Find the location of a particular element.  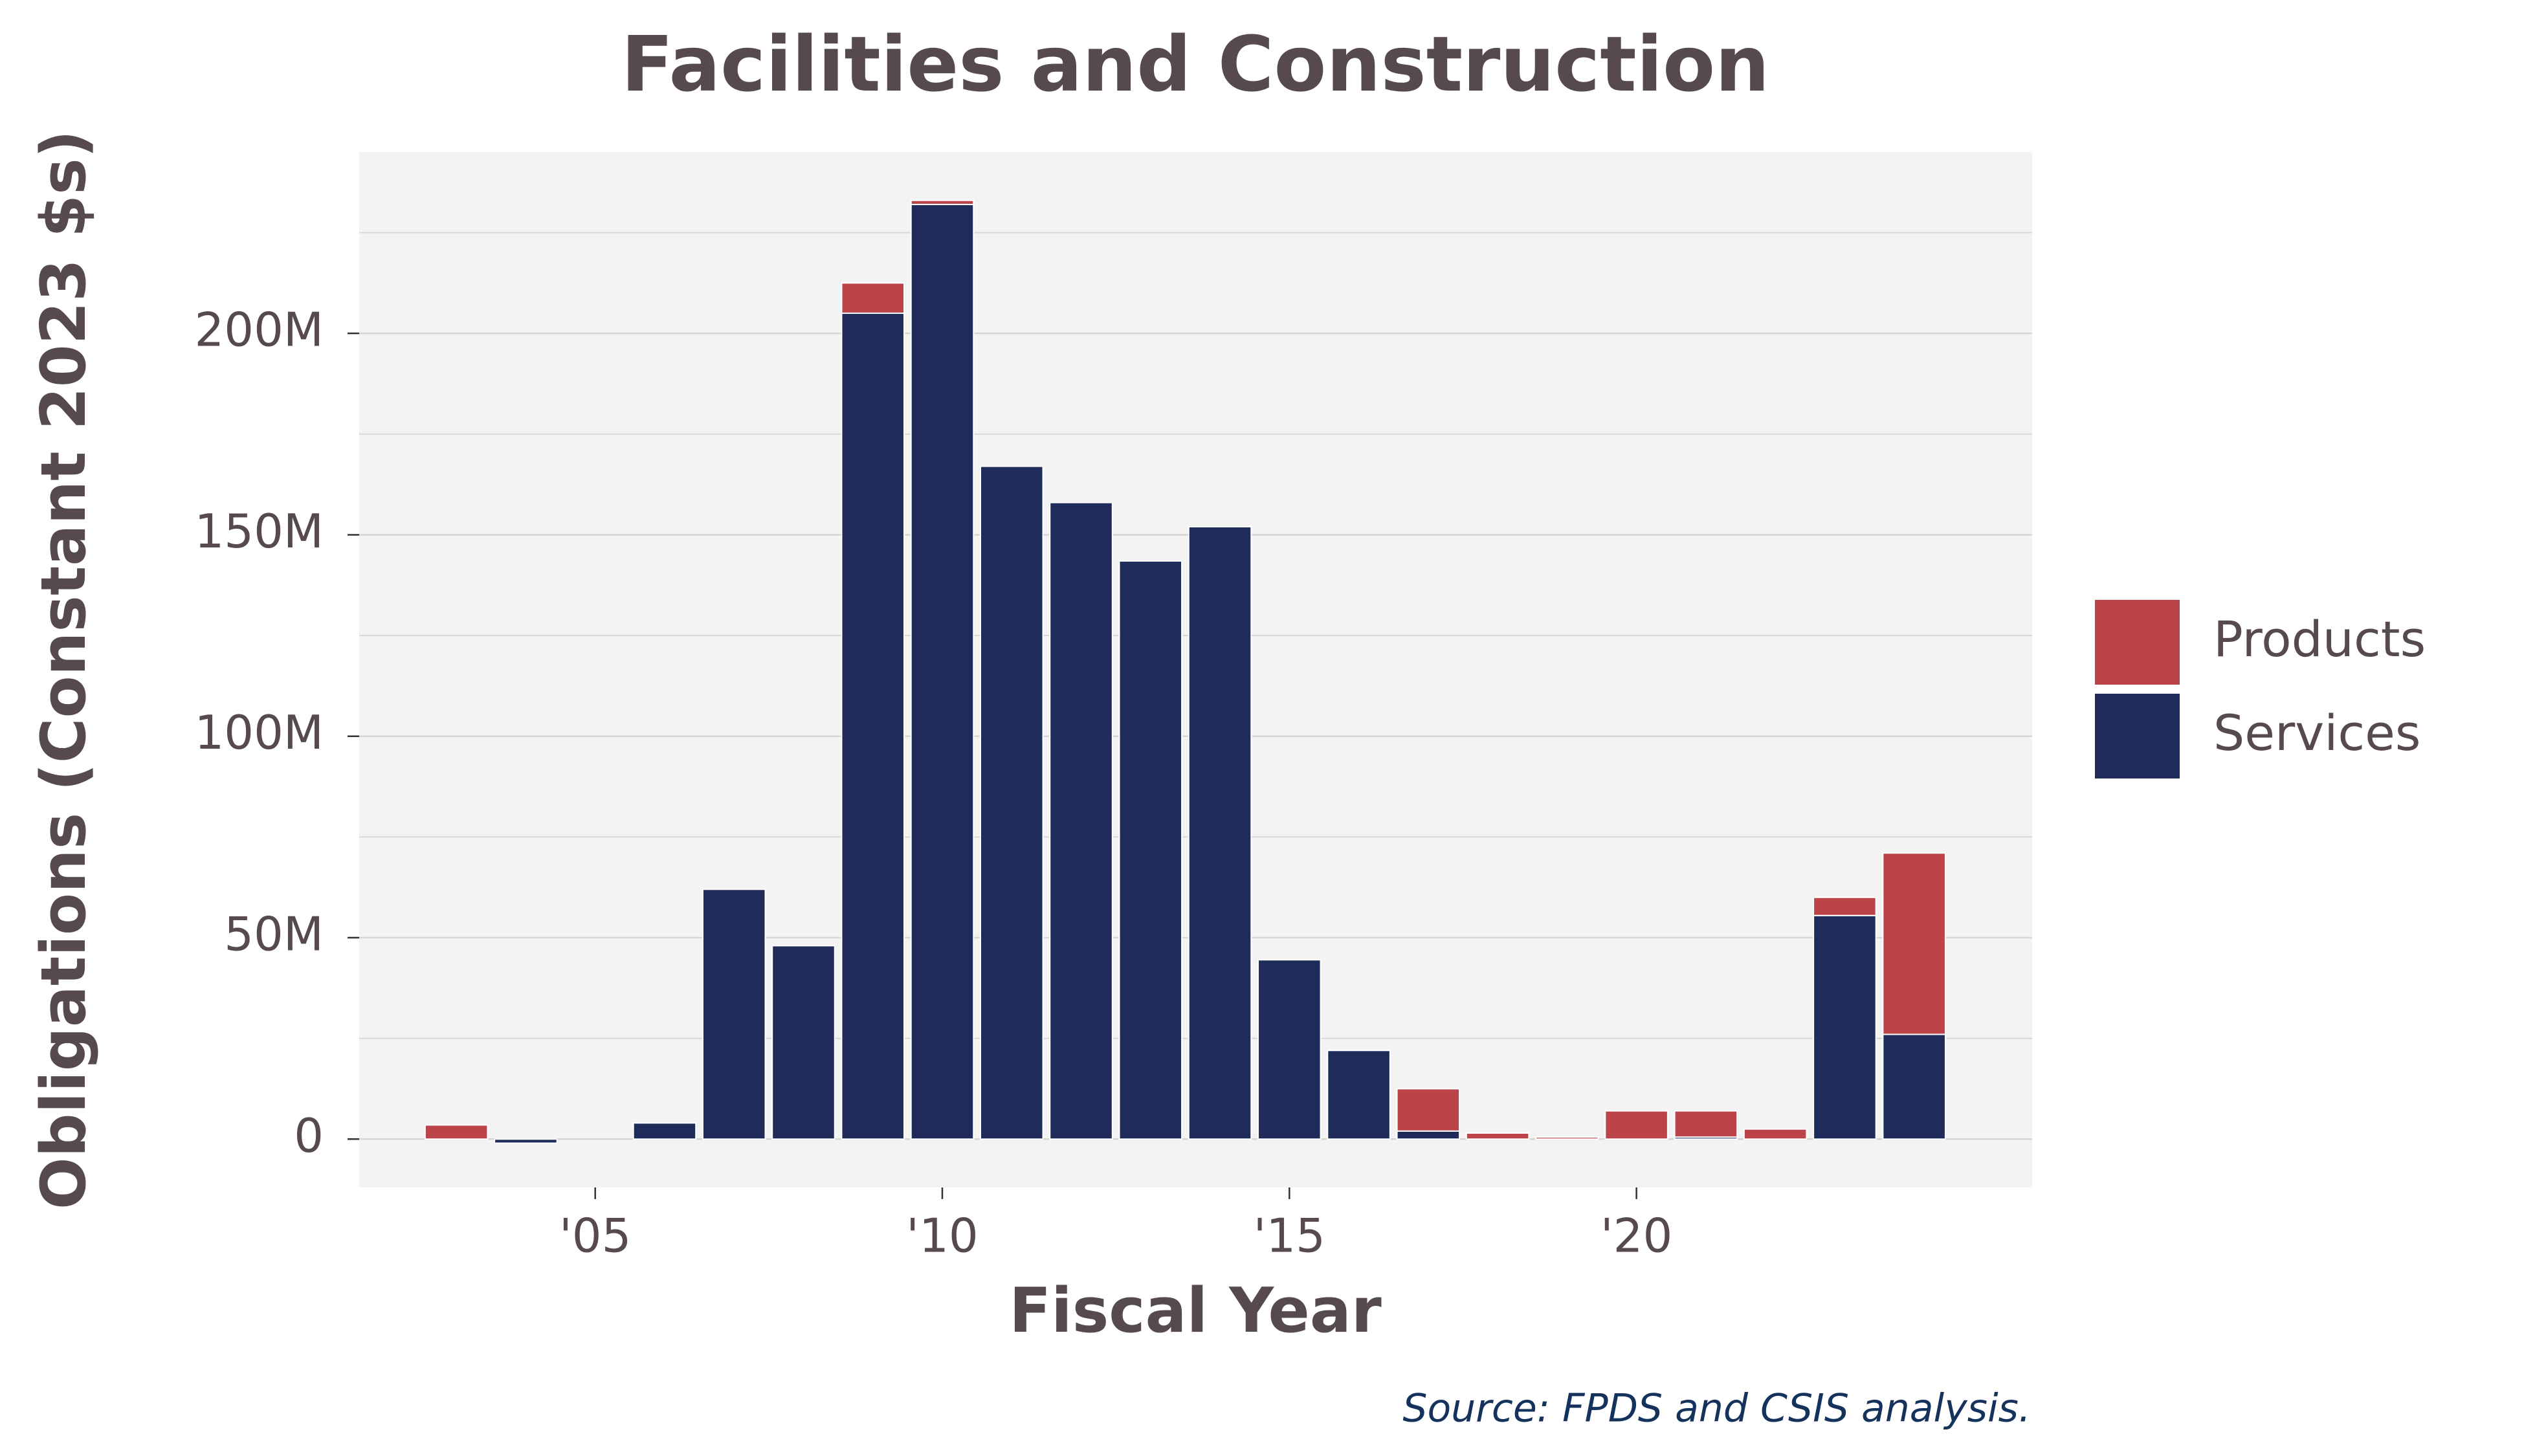

bar-services-2011 is located at coordinates (1011, 802).